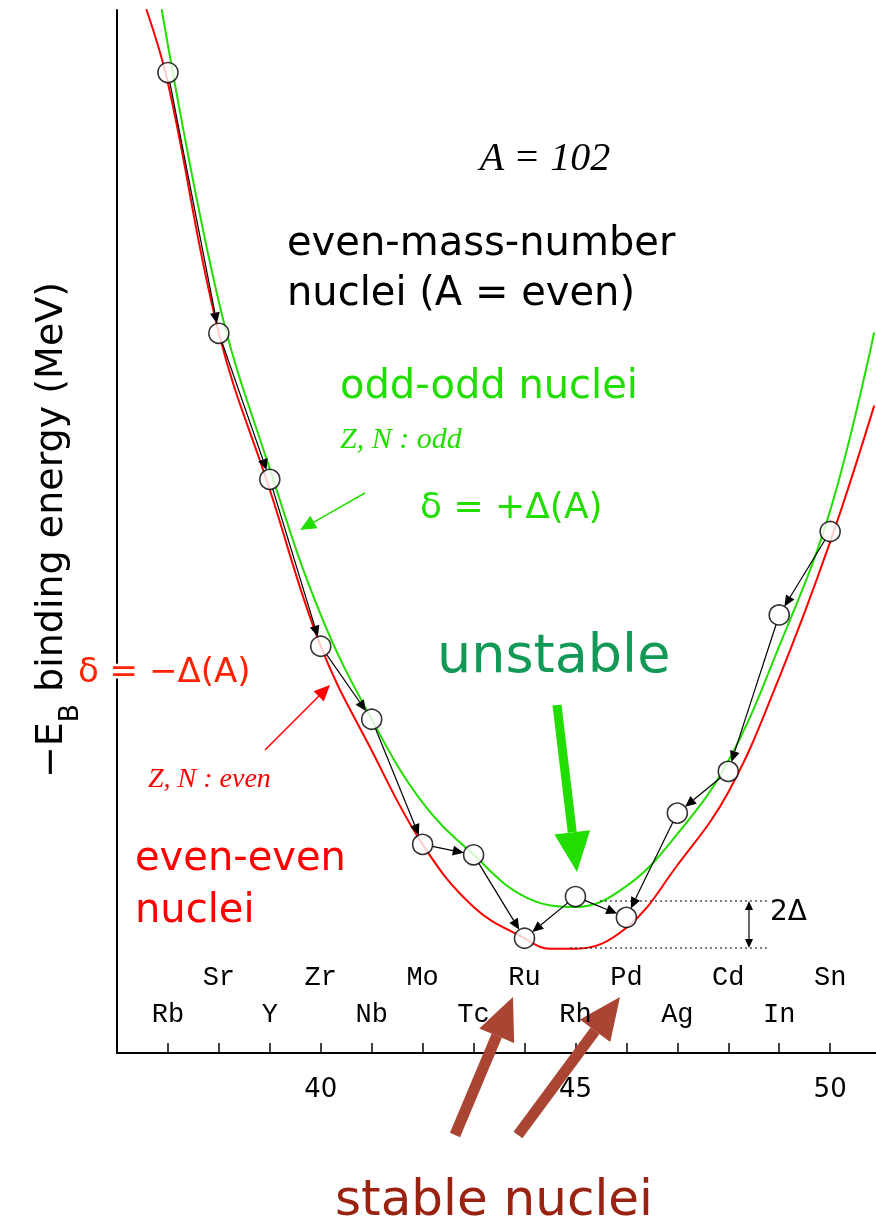 This screenshot has width=876, height=1230. What do you see at coordinates (494, 1198) in the screenshot?
I see `text: stable nuclei` at bounding box center [494, 1198].